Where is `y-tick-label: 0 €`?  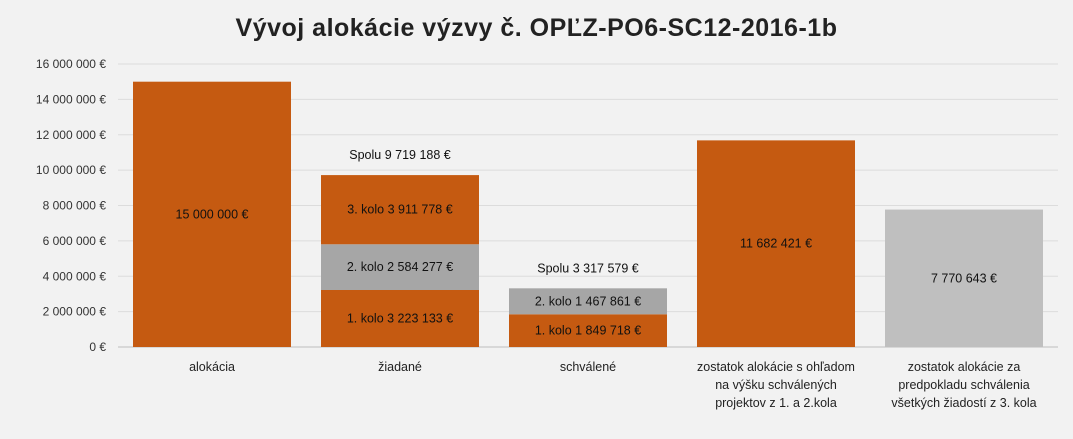
y-tick-label: 0 € is located at coordinates (97, 347).